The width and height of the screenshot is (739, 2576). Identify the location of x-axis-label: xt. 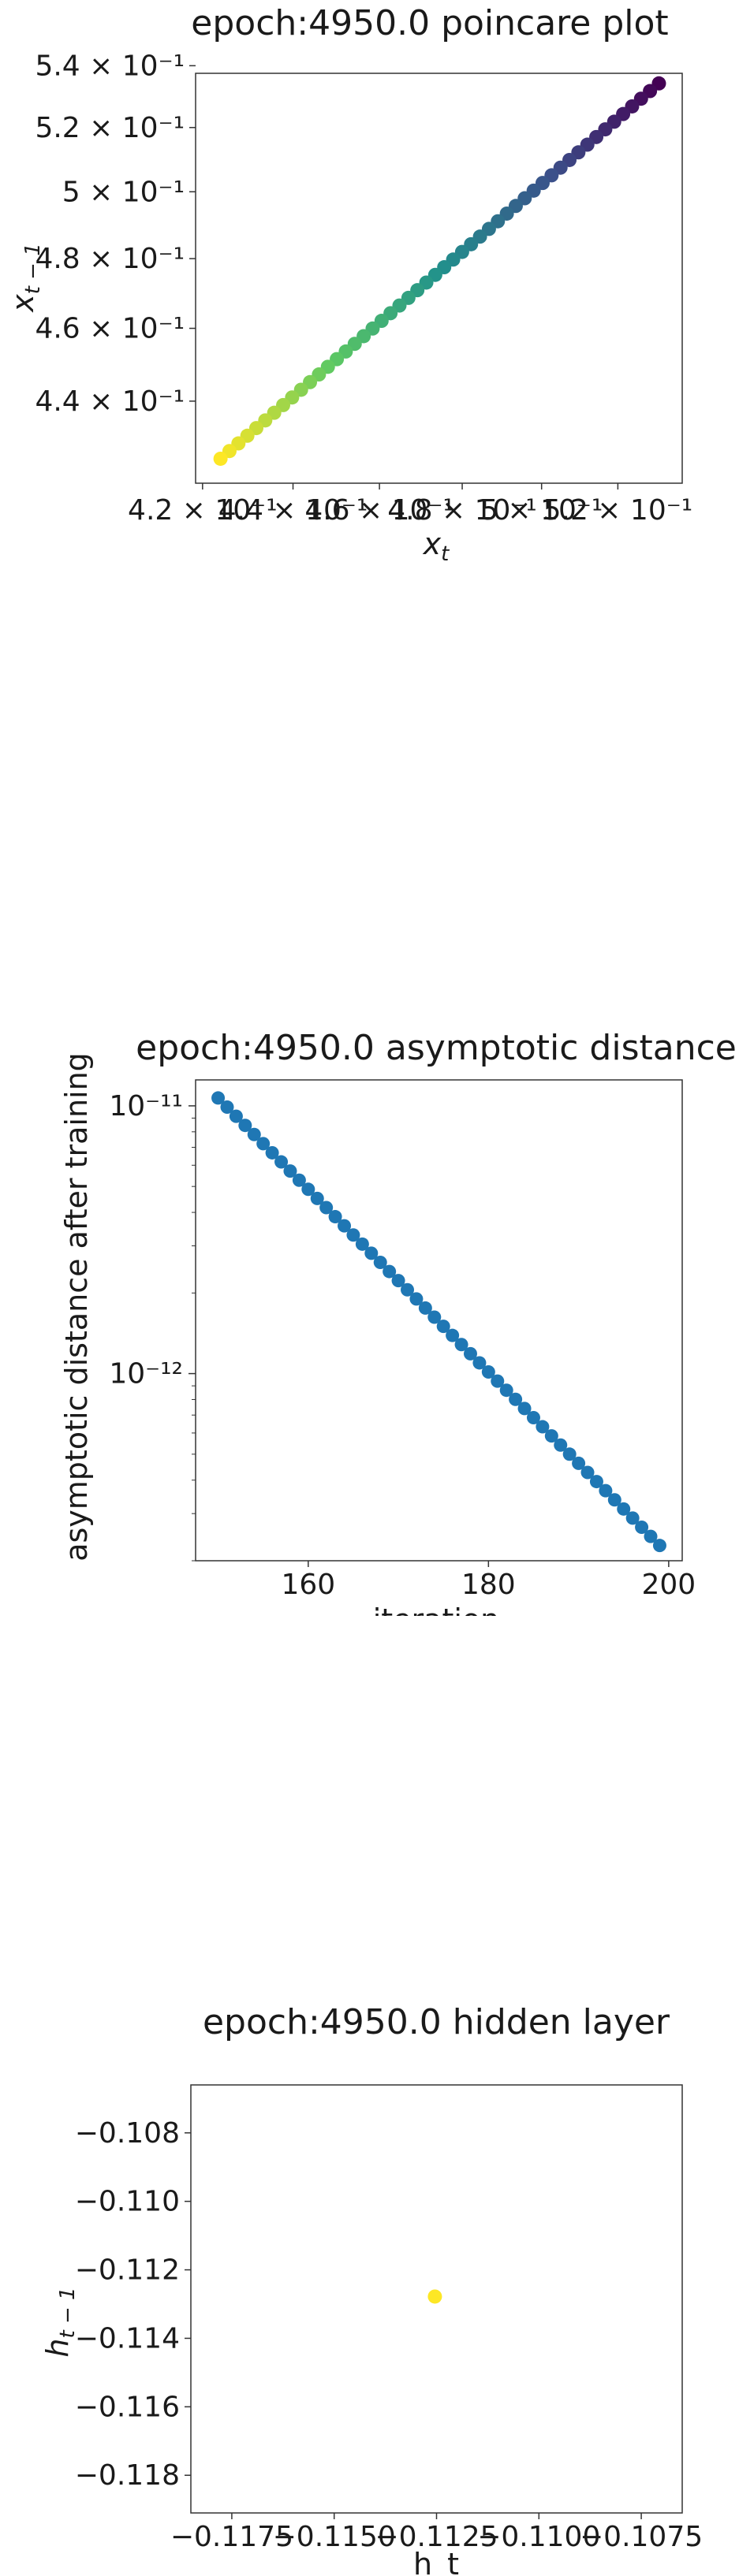
(436, 546).